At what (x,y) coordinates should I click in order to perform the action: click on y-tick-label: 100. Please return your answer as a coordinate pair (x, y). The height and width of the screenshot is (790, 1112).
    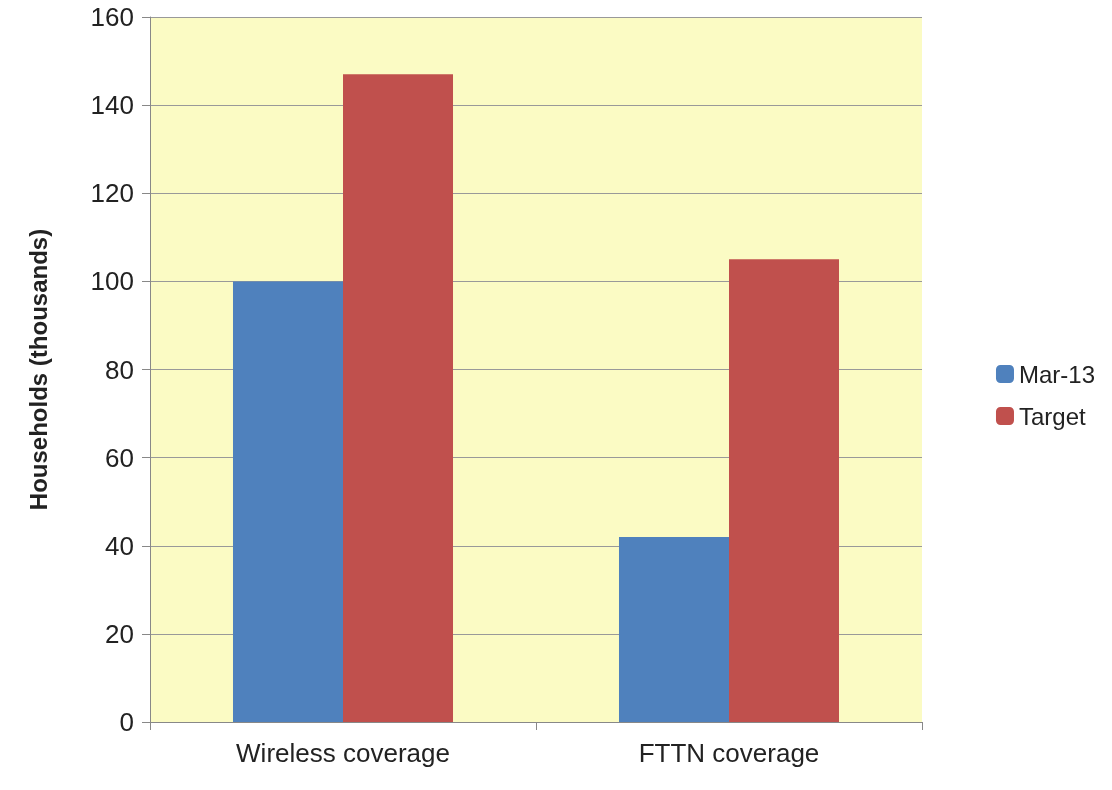
    Looking at the image, I should click on (112, 281).